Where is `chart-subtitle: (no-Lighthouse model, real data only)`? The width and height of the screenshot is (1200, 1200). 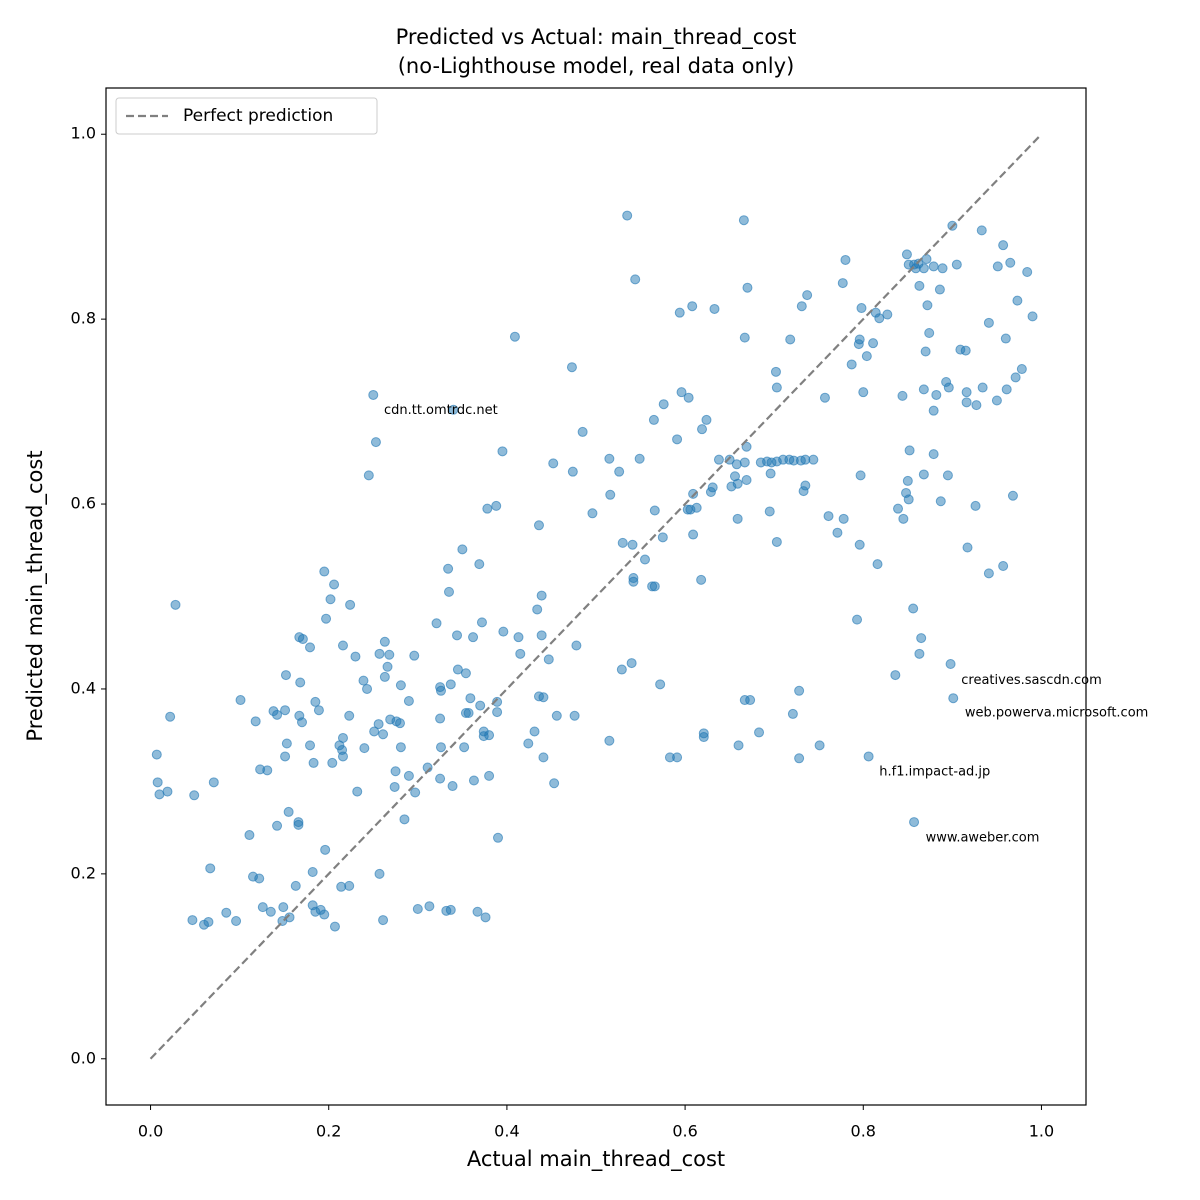
chart-subtitle: (no-Lighthouse model, real data only) is located at coordinates (596, 66).